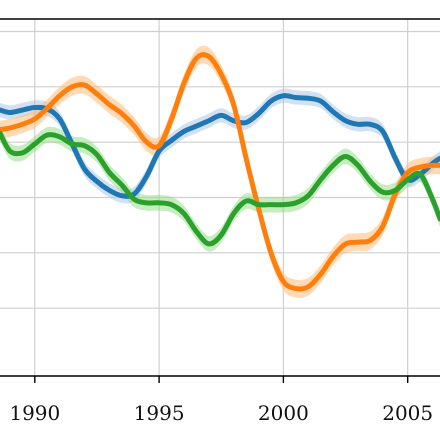 The image size is (440, 440). Describe the element at coordinates (283, 413) in the screenshot. I see `x-tick-label-2000: 2000` at that location.